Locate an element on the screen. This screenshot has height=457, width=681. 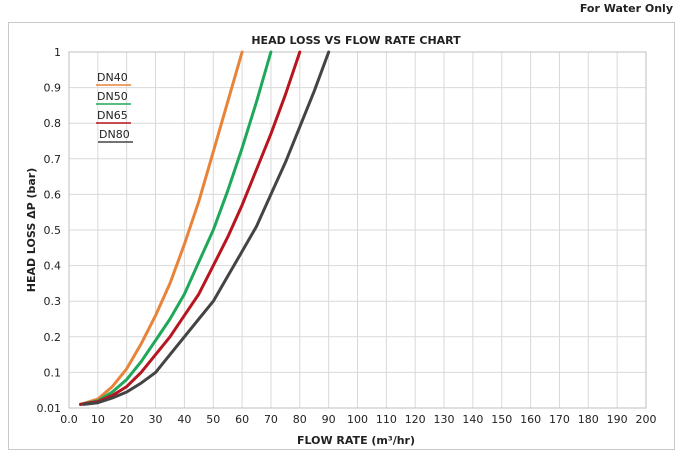
y-tick-label: 0.01 is located at coordinates (49, 408).